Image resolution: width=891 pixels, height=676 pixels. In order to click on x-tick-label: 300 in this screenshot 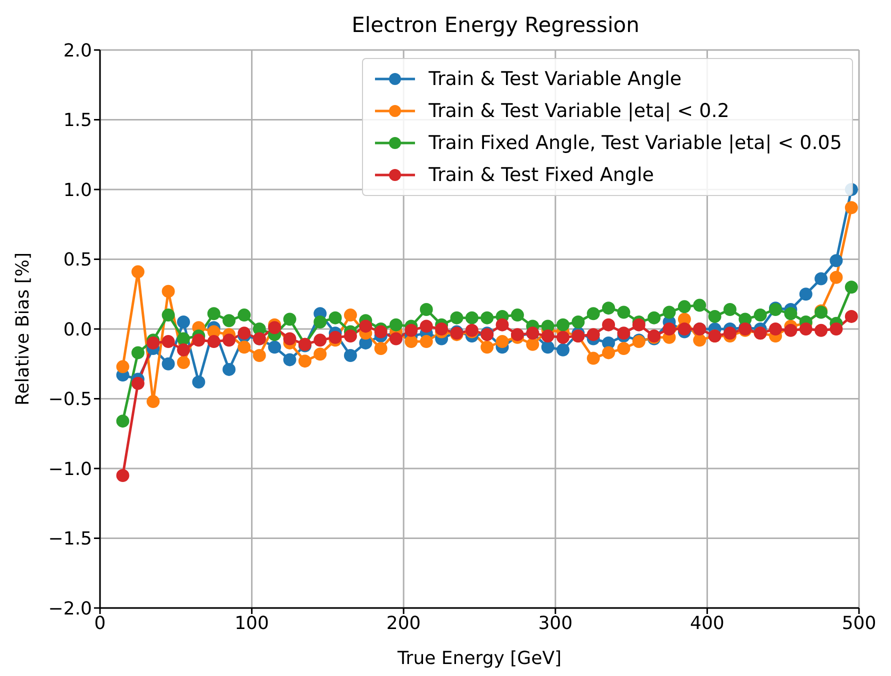, I will do `click(555, 623)`.